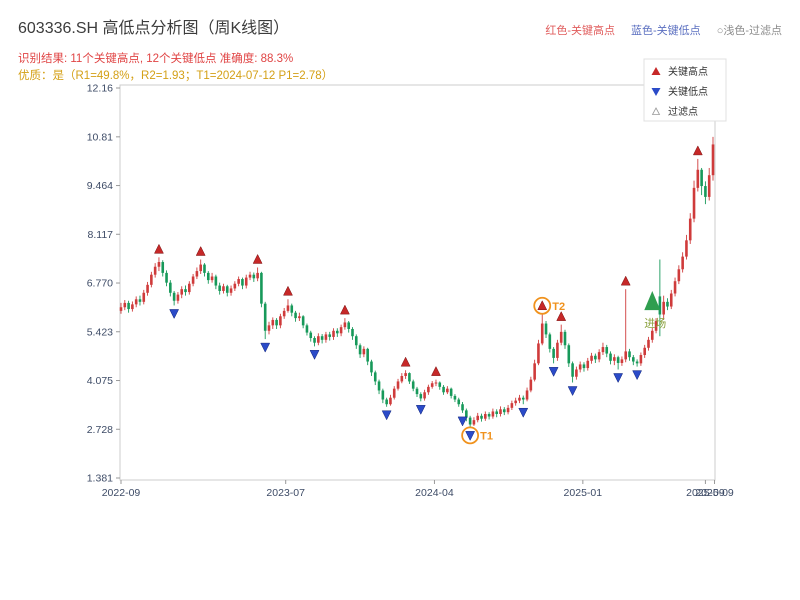 The height and width of the screenshot is (600, 800). I want to click on svg-text: 8.117, so click(101, 235).